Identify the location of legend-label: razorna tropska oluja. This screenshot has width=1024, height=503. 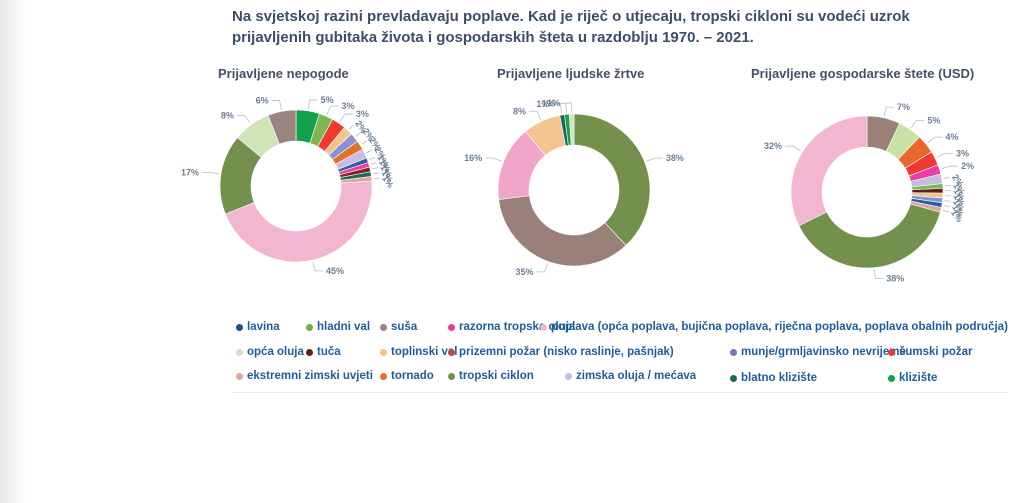
(517, 327).